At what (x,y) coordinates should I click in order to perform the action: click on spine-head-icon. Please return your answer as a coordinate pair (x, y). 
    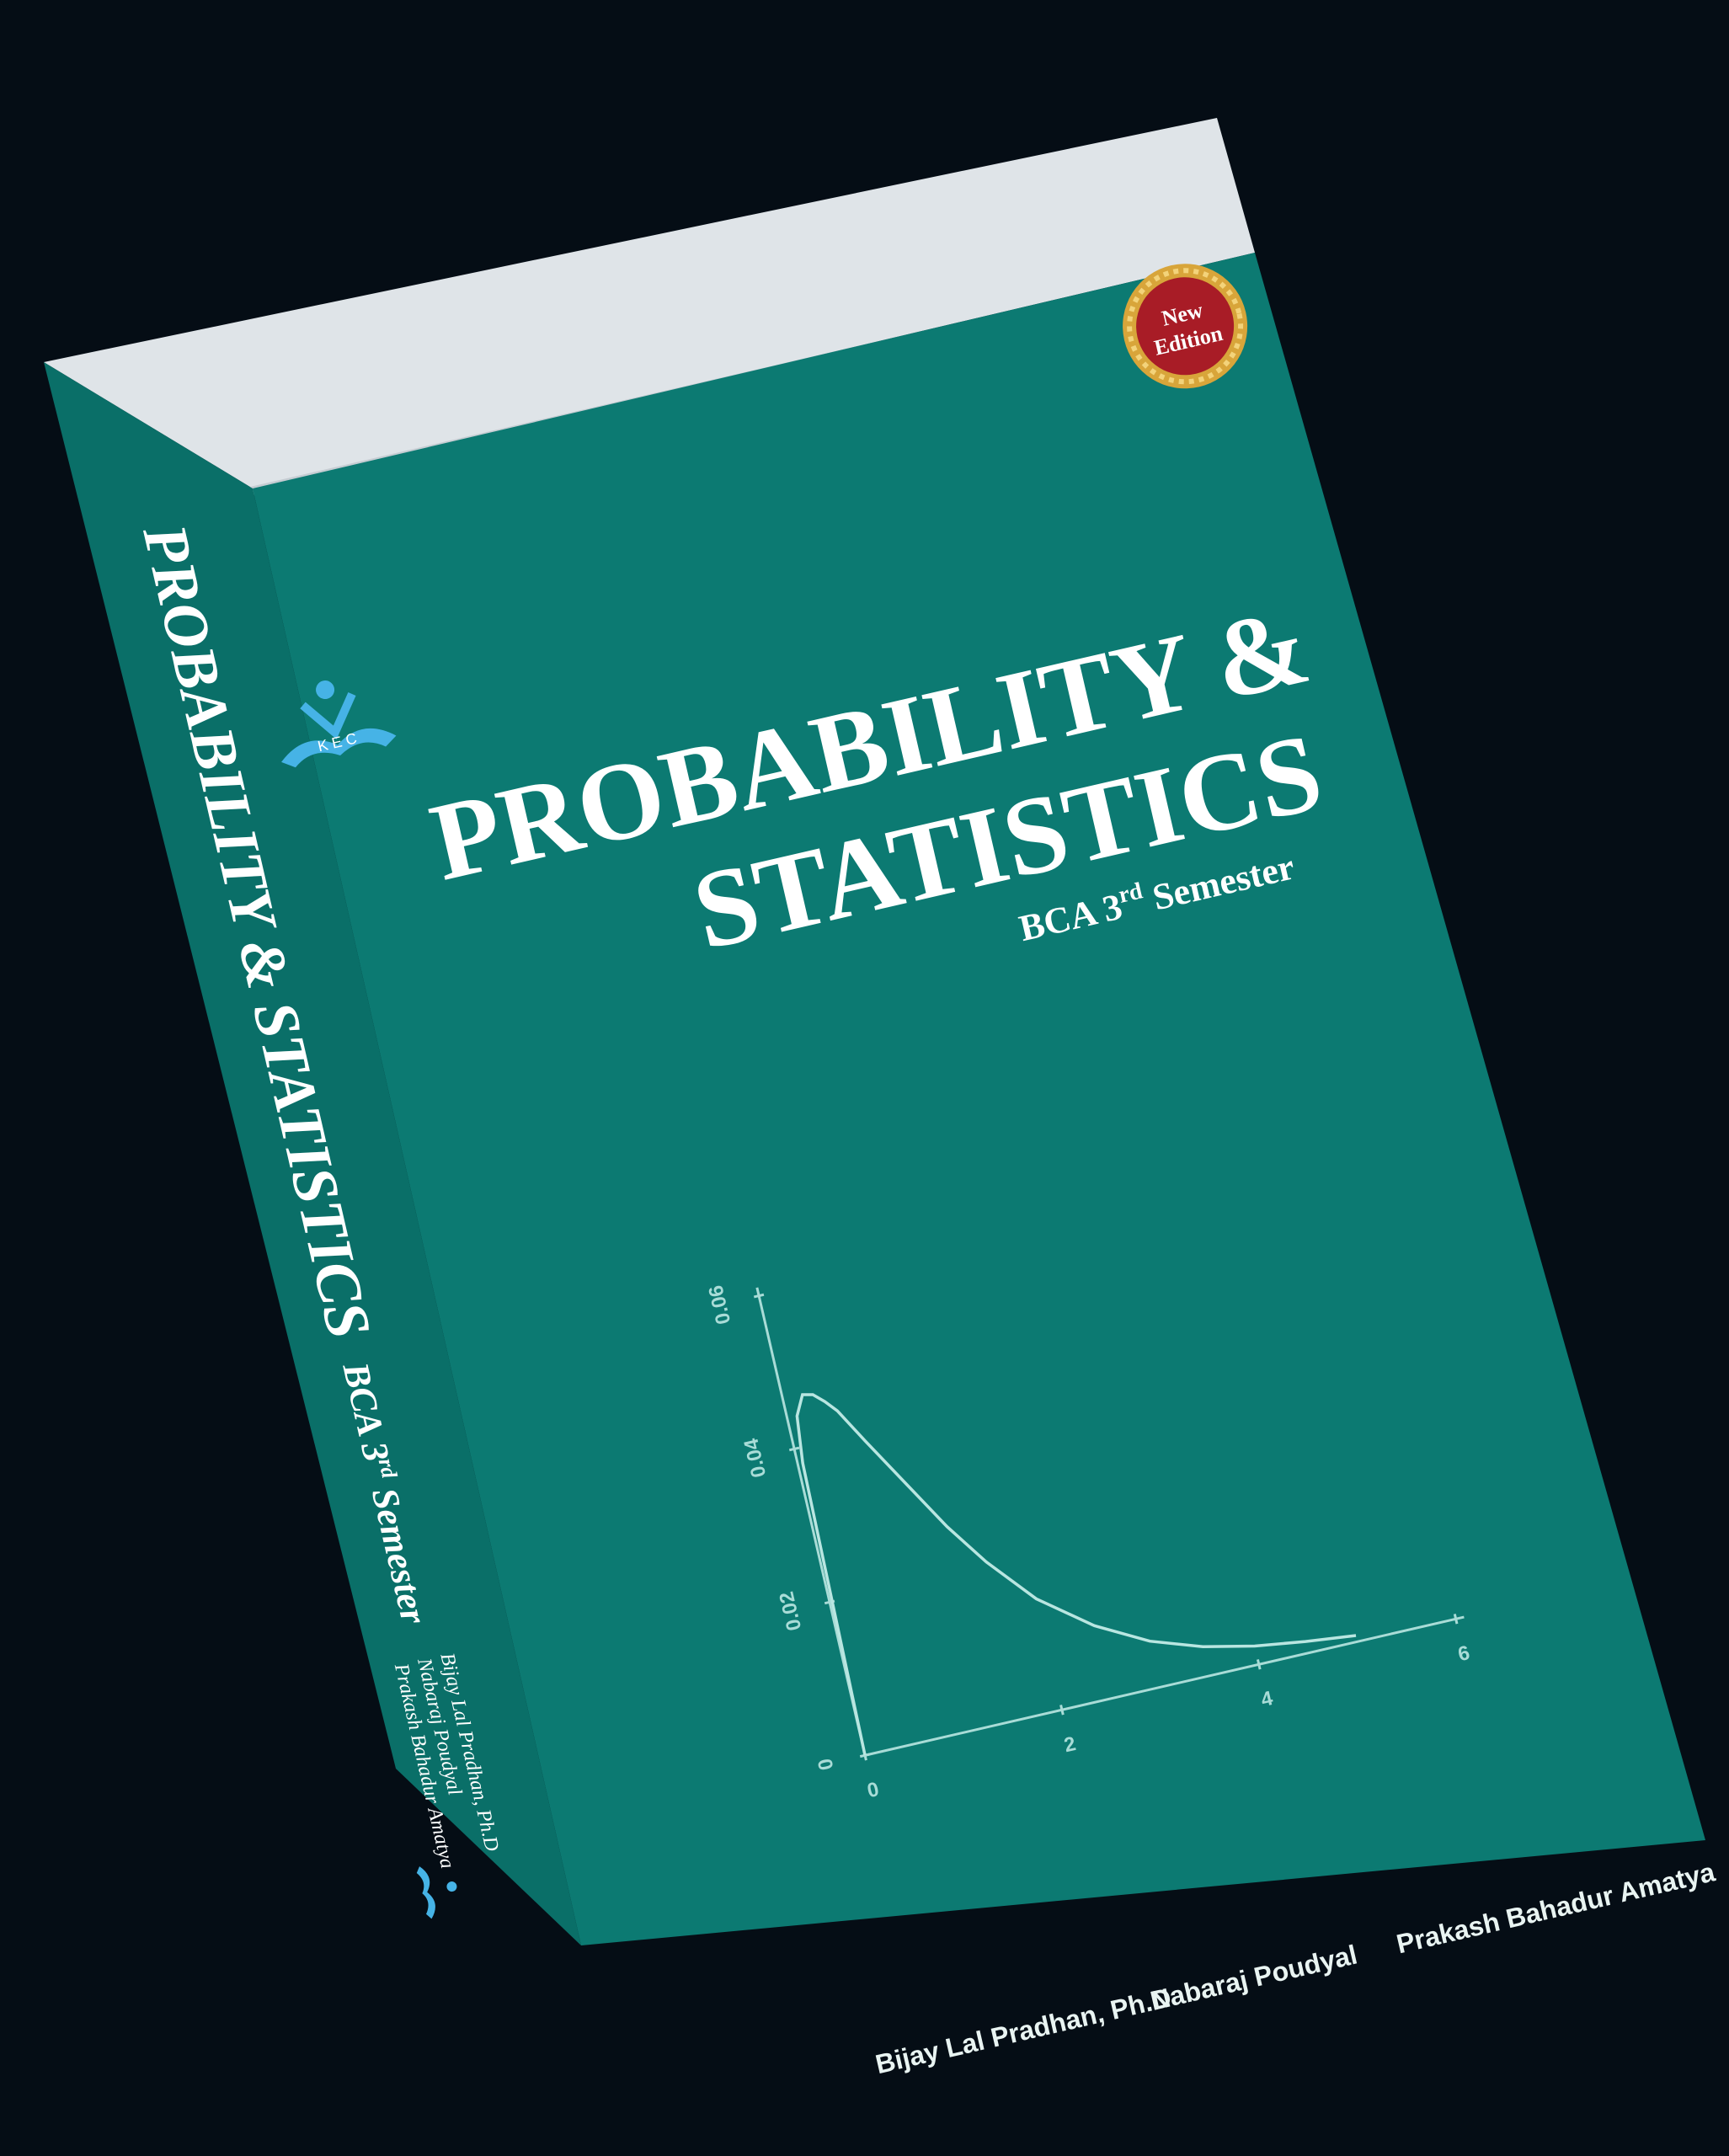
    Looking at the image, I should click on (451, 1886).